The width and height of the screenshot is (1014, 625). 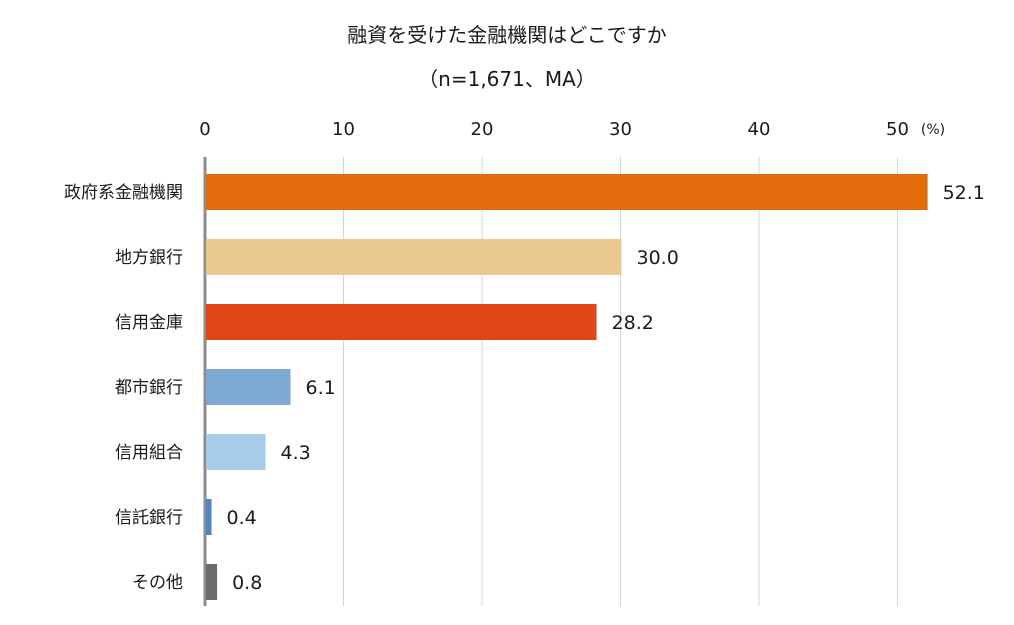 I want to click on value-label: 0.4, so click(x=242, y=518).